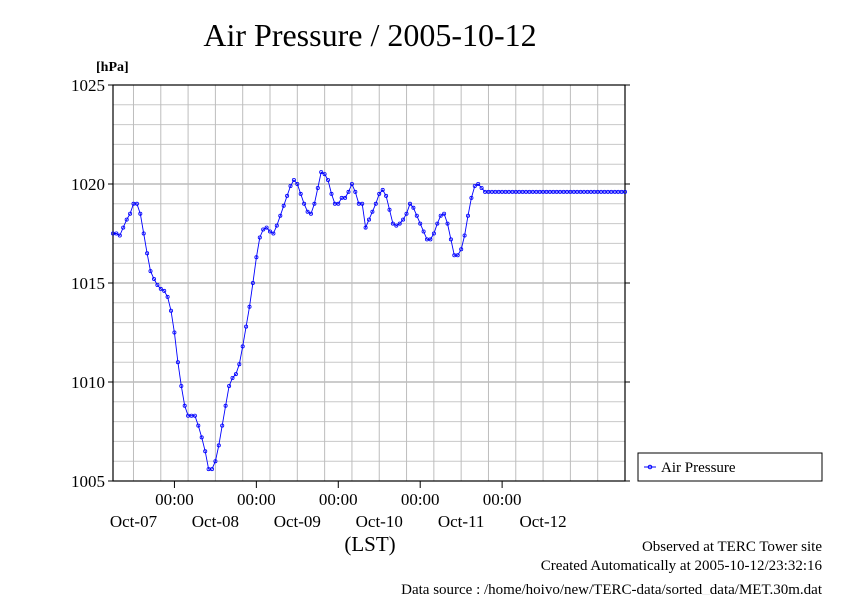 This screenshot has width=842, height=595. I want to click on x-axis-label: (LST), so click(369, 544).